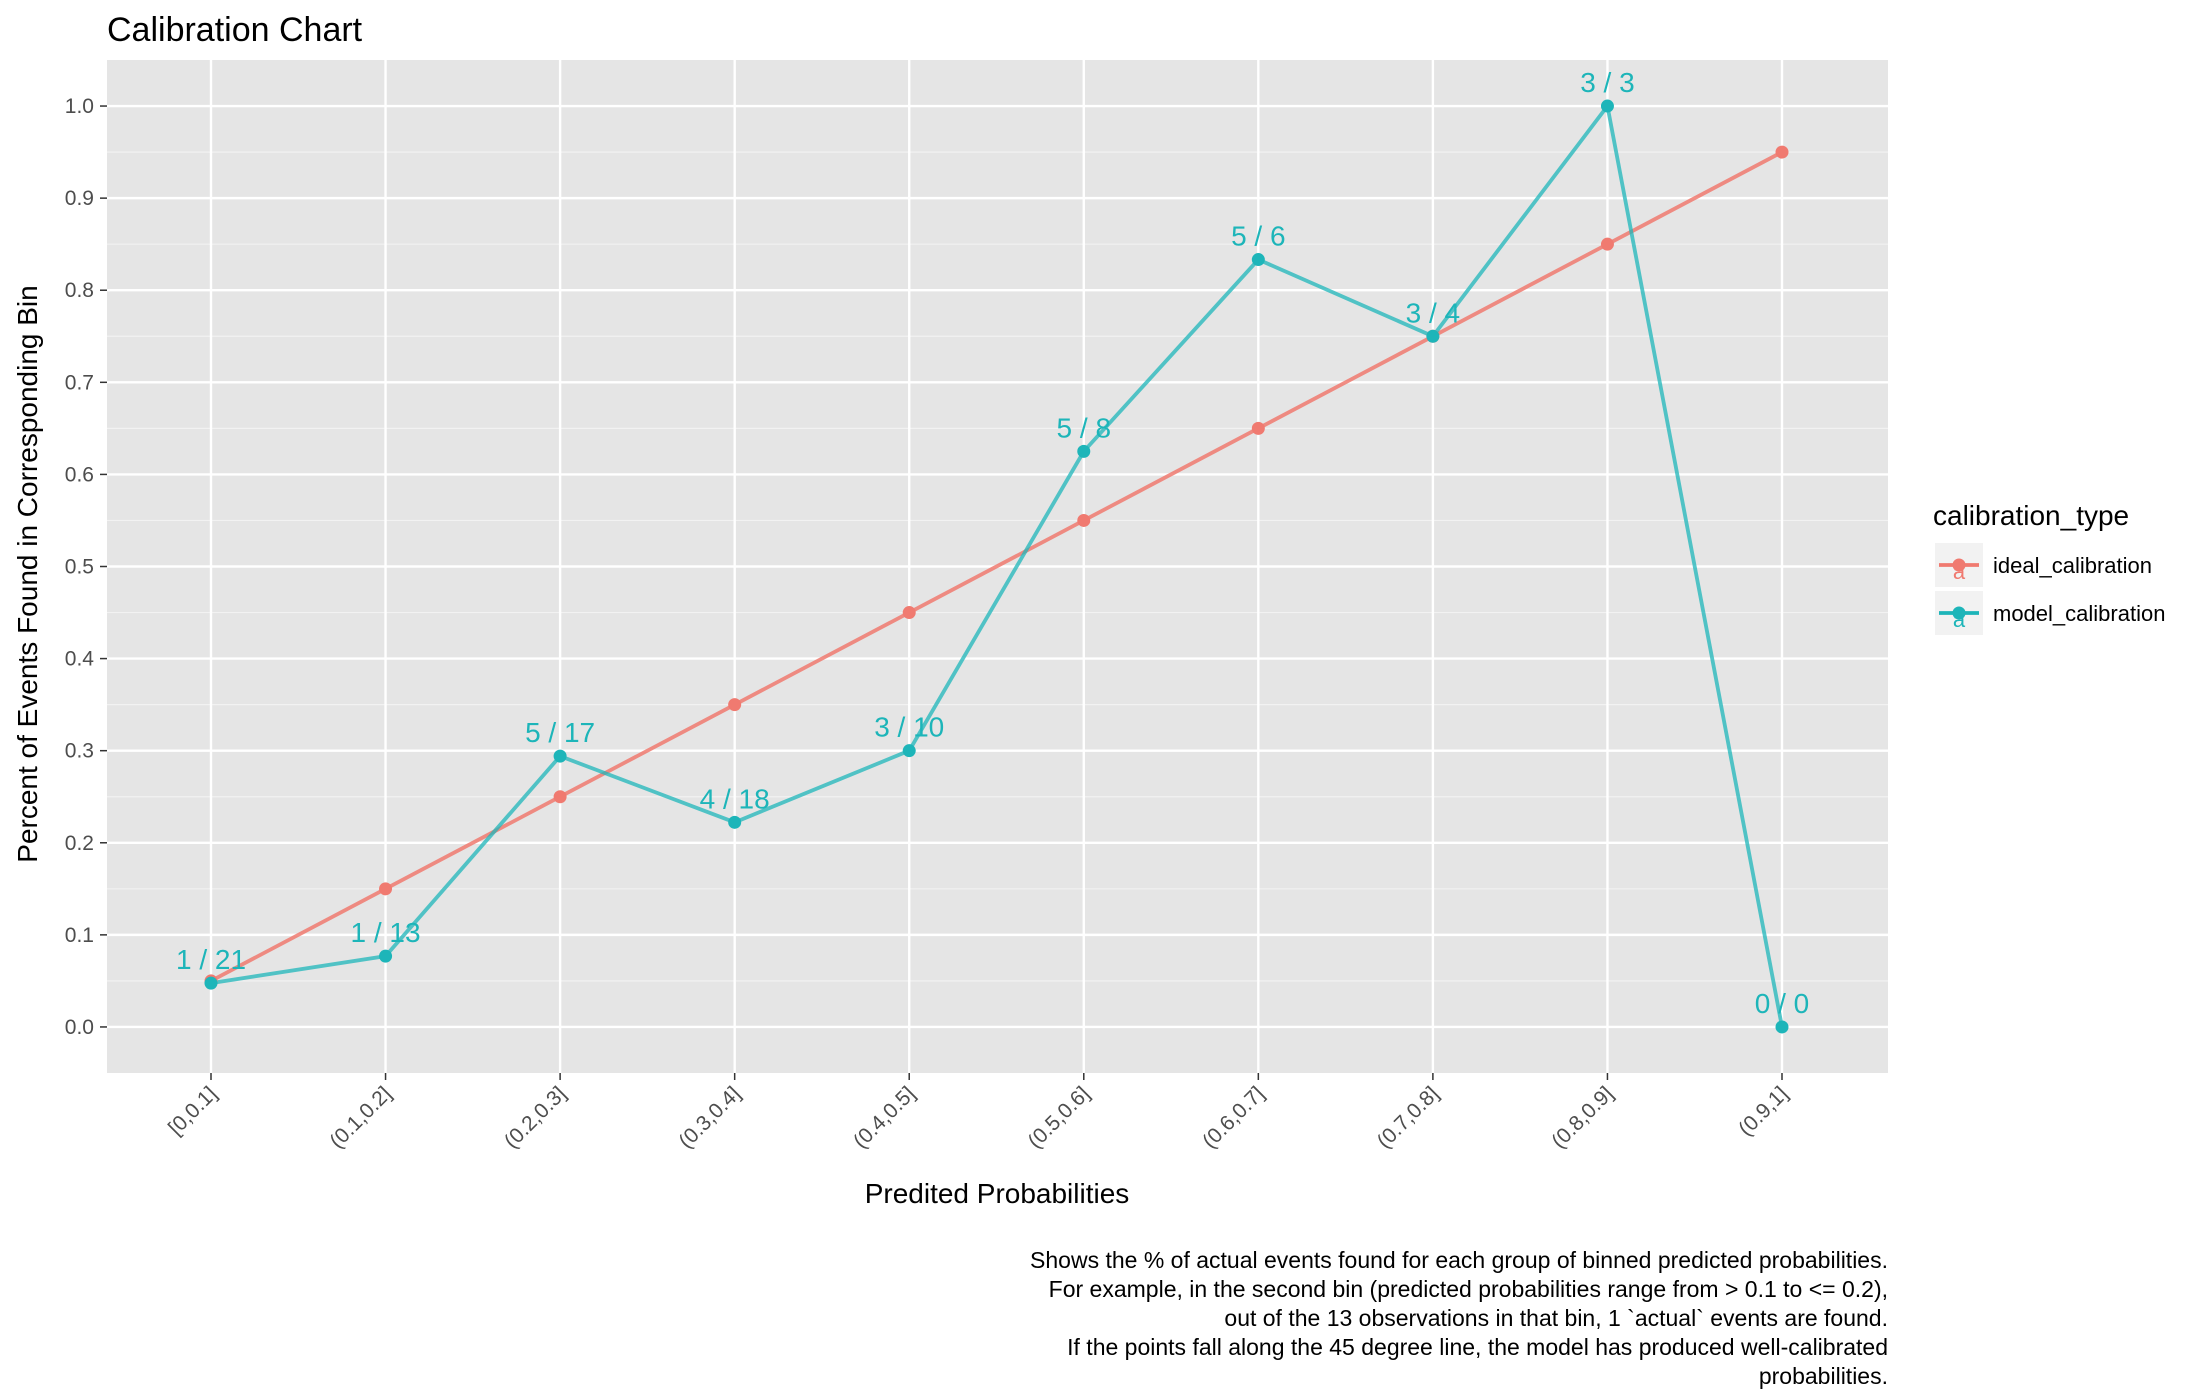  Describe the element at coordinates (79, 290) in the screenshot. I see `y-tick-label: 0.8` at that location.